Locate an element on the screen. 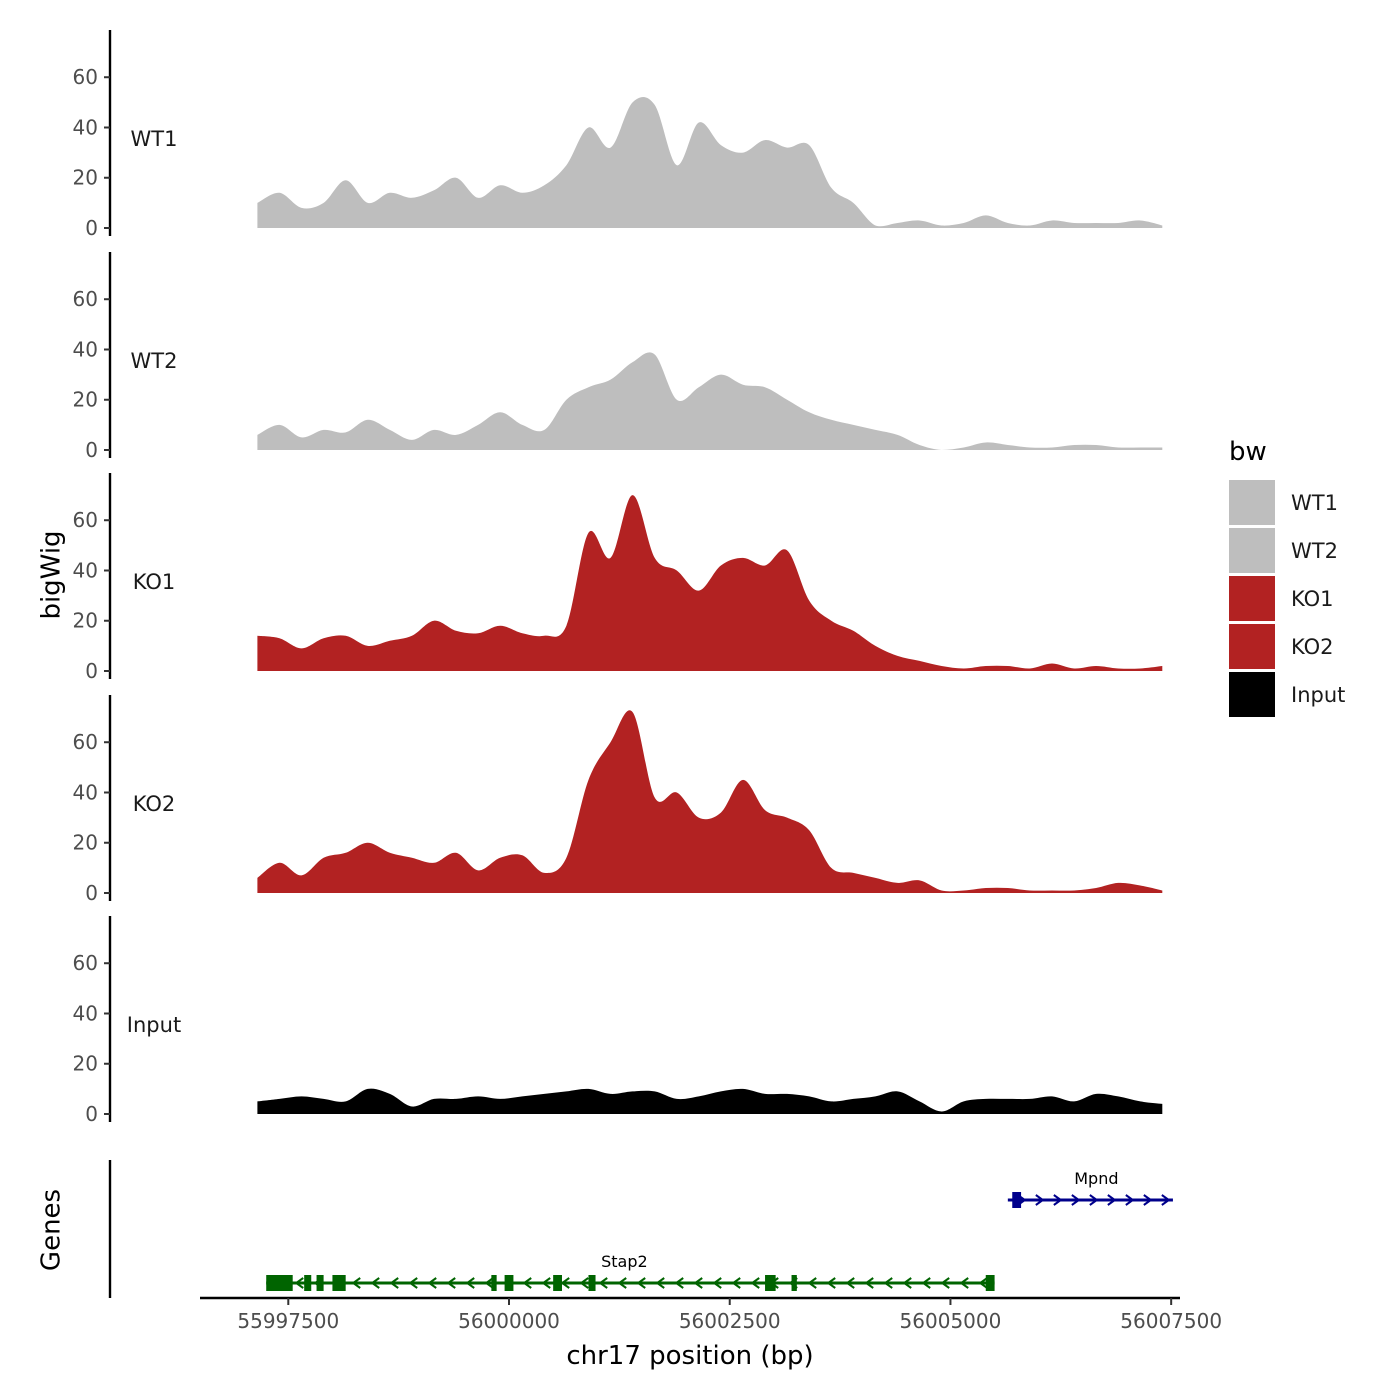 This screenshot has width=1400, height=1400. panel-input: 0 20 40 60 Input is located at coordinates (618, 1021).